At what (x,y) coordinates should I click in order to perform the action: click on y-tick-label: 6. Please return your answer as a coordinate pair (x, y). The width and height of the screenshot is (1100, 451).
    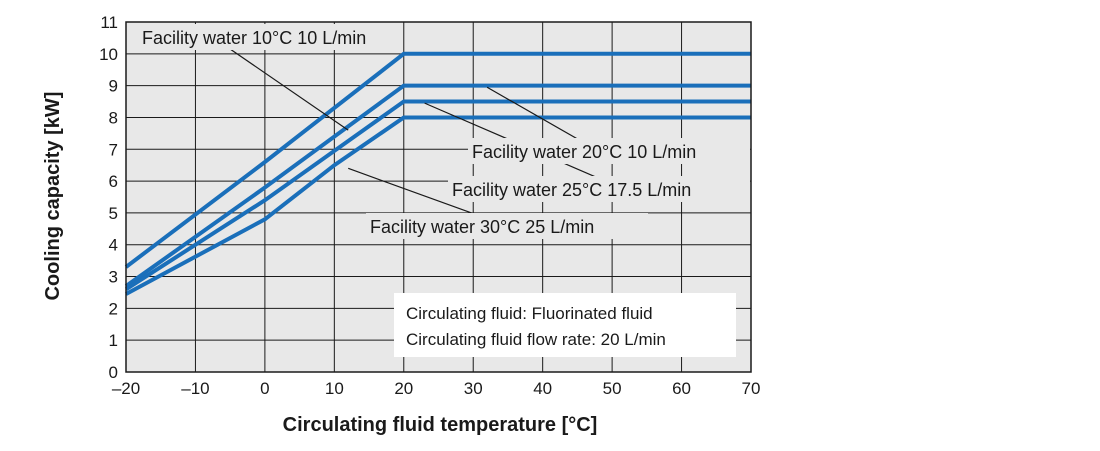
    Looking at the image, I should click on (113, 181).